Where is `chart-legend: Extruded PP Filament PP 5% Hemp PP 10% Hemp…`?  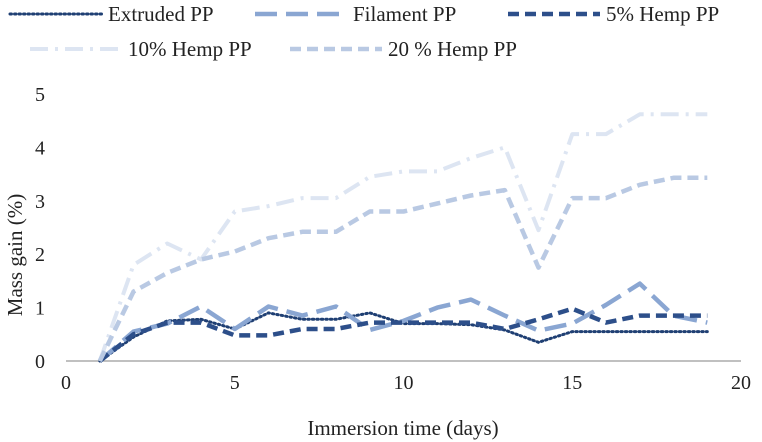 chart-legend: Extruded PP Filament PP 5% Hemp PP 10% Hemp… is located at coordinates (363, 31).